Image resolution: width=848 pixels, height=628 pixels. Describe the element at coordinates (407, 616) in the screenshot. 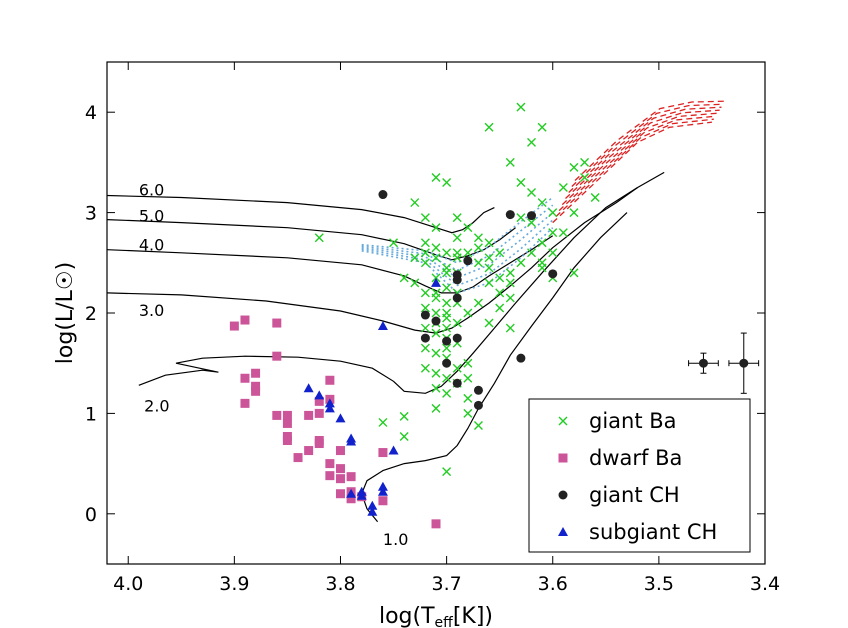

I see `x-axis-label-main: log(T` at that location.